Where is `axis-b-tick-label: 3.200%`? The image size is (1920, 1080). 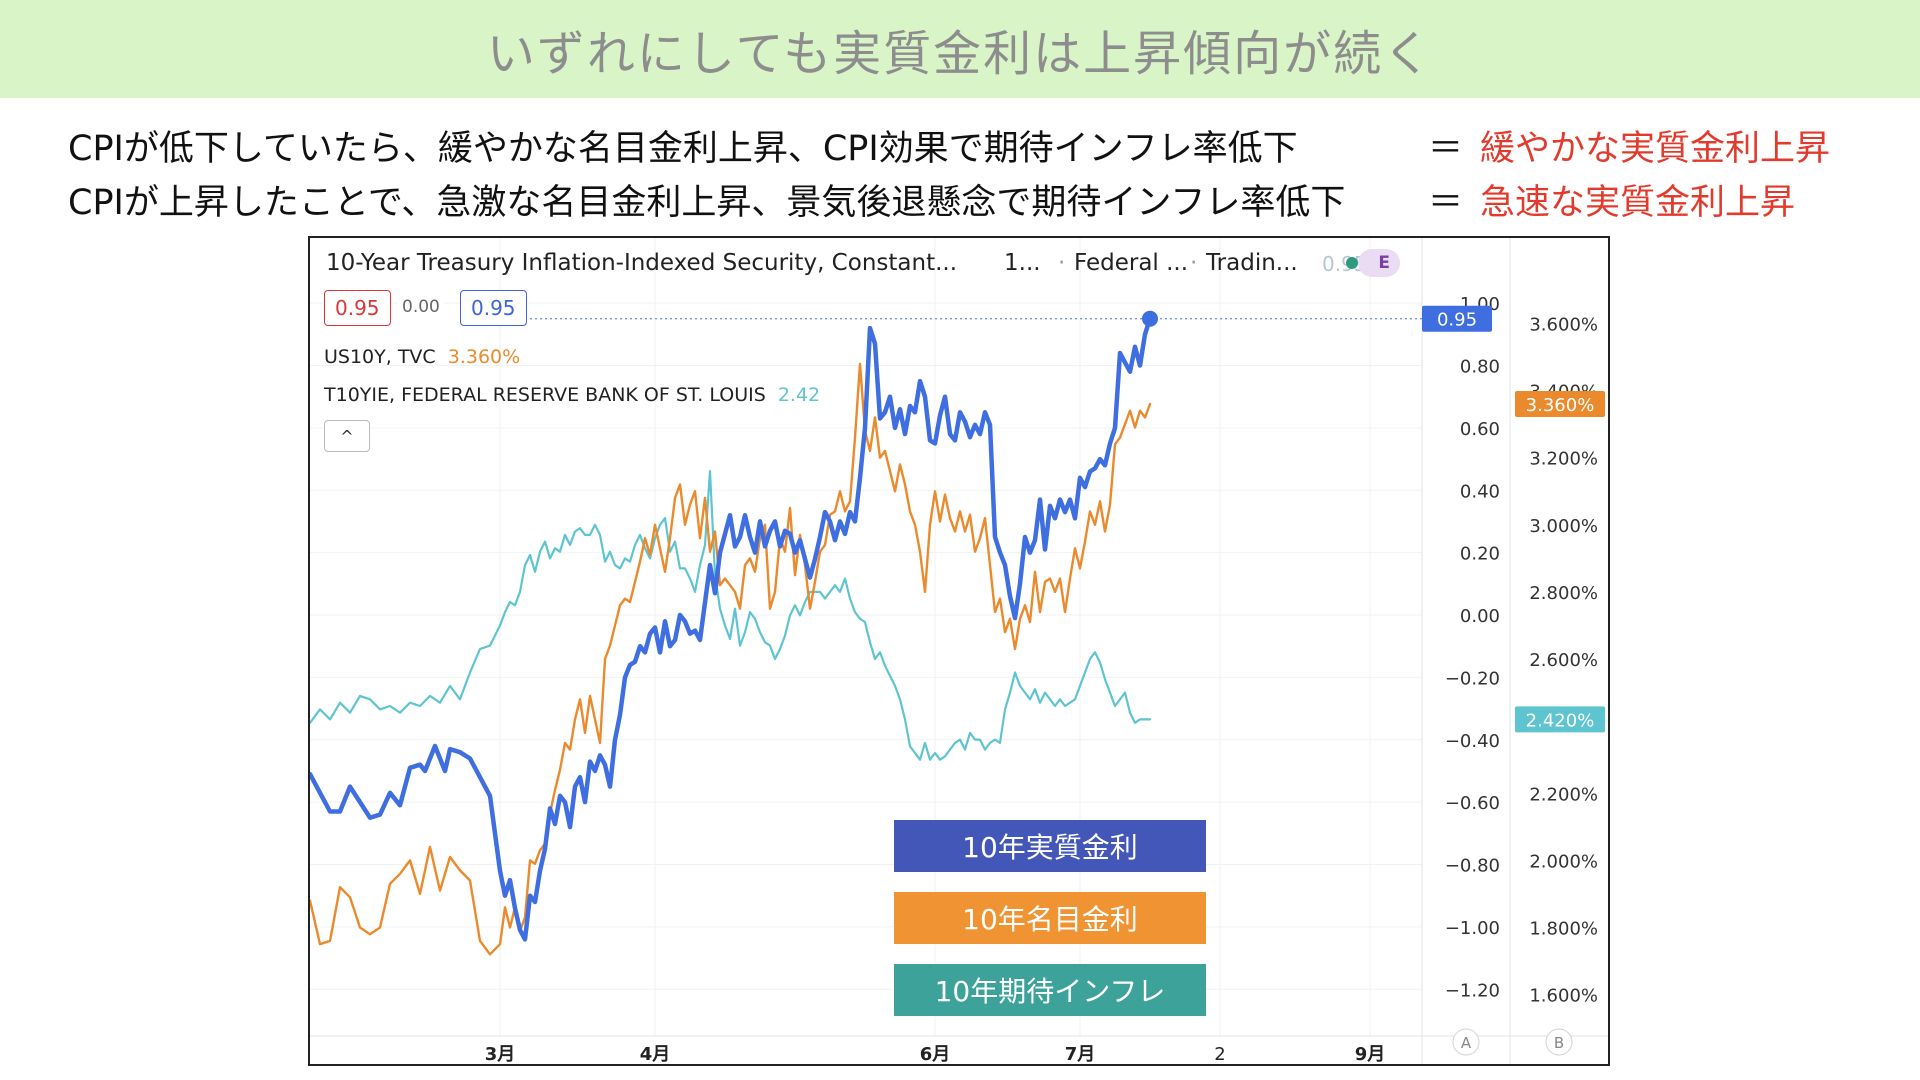 axis-b-tick-label: 3.200% is located at coordinates (1563, 459).